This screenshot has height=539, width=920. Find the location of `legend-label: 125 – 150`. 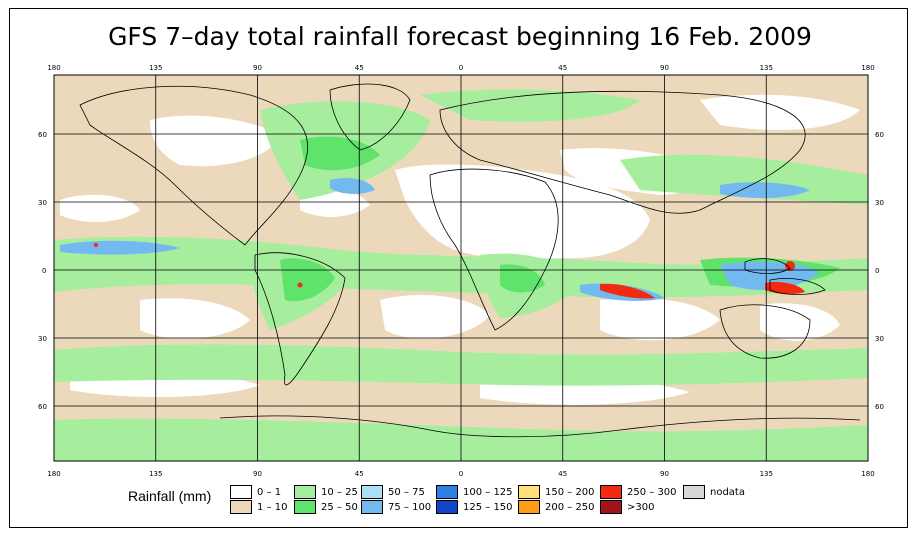

legend-label: 125 – 150 is located at coordinates (488, 507).